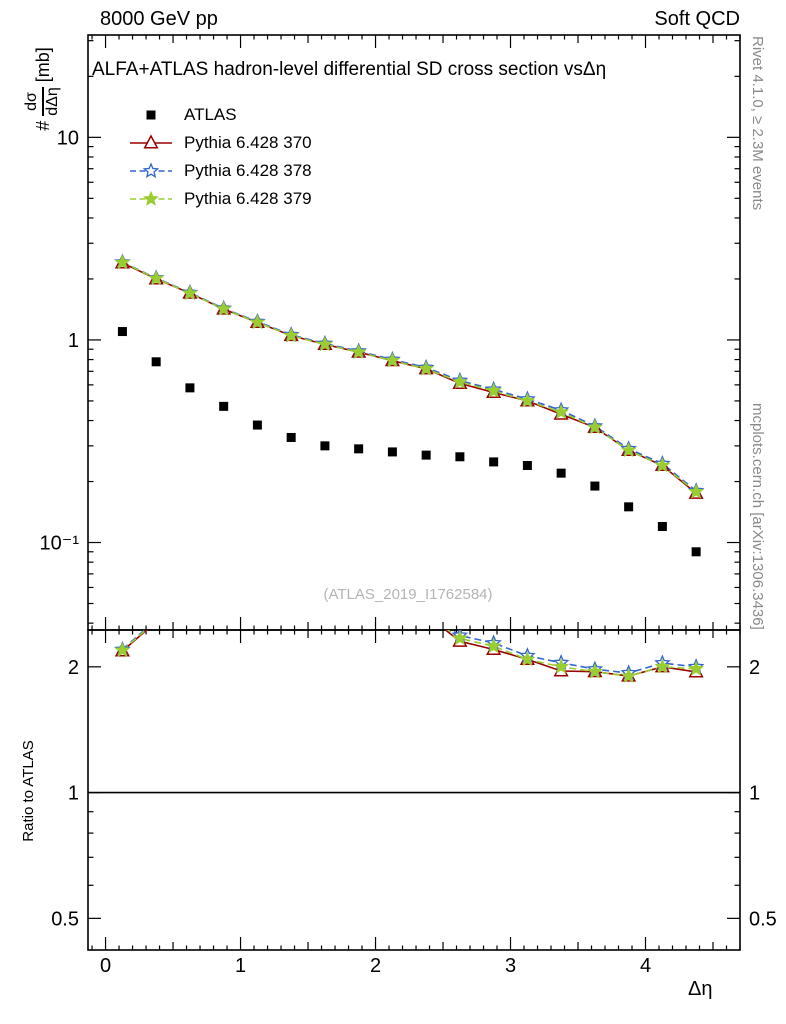 This screenshot has width=786, height=1024. I want to click on y-axis-label: # dσ dΔη [mb], so click(43, 89).